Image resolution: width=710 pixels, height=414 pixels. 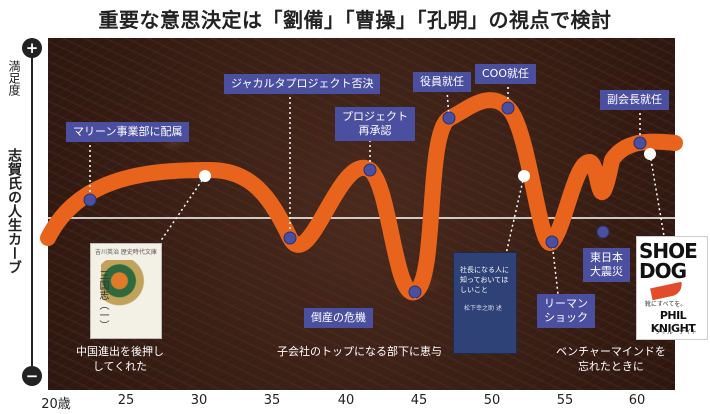 I want to click on event-label-vice-chair: 副会長就任, so click(x=634, y=100).